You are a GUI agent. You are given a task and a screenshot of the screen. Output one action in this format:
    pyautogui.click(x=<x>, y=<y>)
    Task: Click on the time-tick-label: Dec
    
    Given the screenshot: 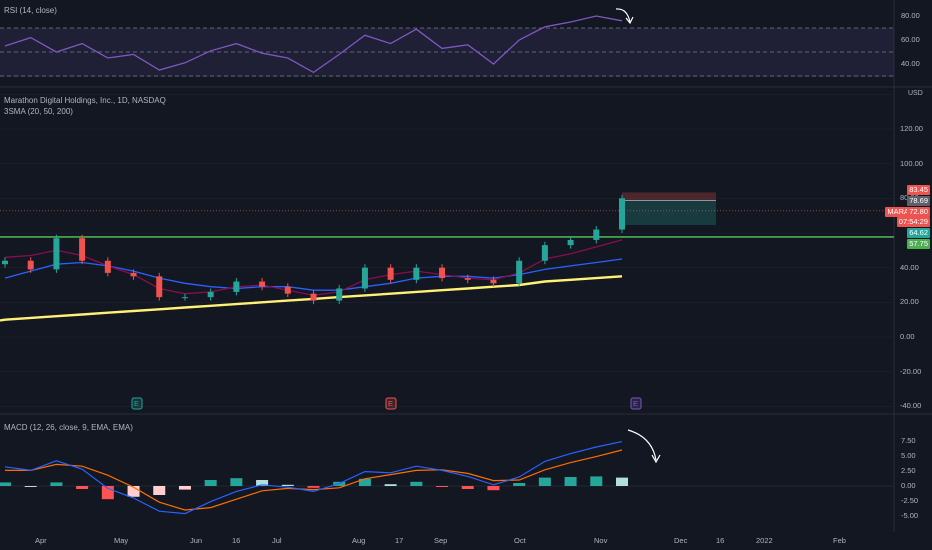 What is the action you would take?
    pyautogui.click(x=681, y=540)
    